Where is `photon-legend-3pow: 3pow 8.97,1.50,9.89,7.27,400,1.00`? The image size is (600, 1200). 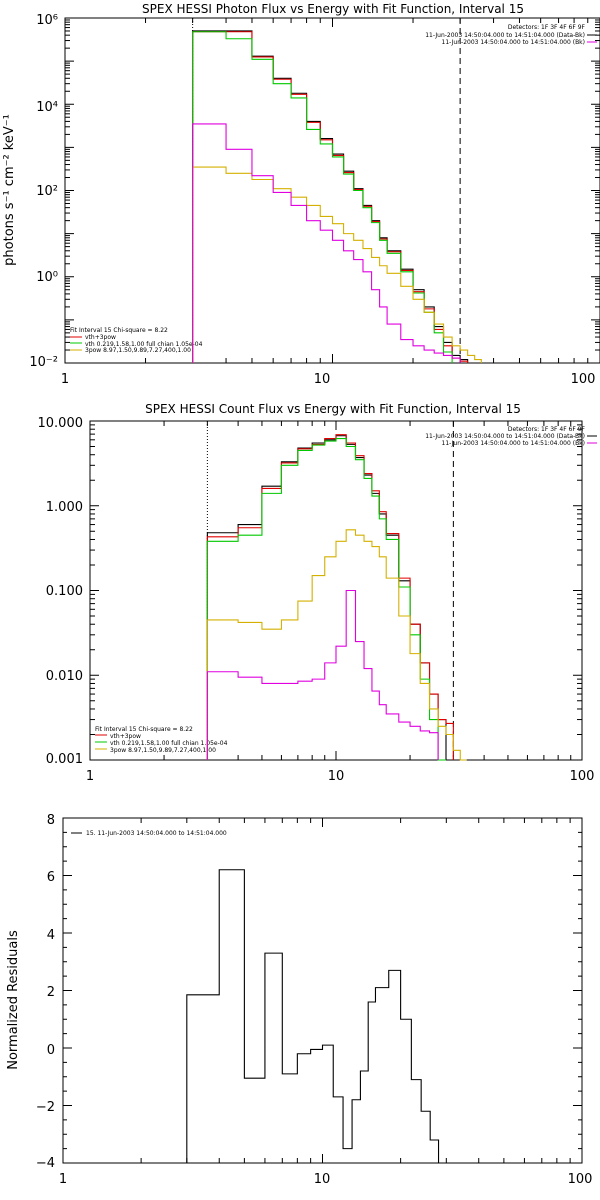
photon-legend-3pow: 3pow 8.97,1.50,9.89,7.27,400,1.00 is located at coordinates (138, 350).